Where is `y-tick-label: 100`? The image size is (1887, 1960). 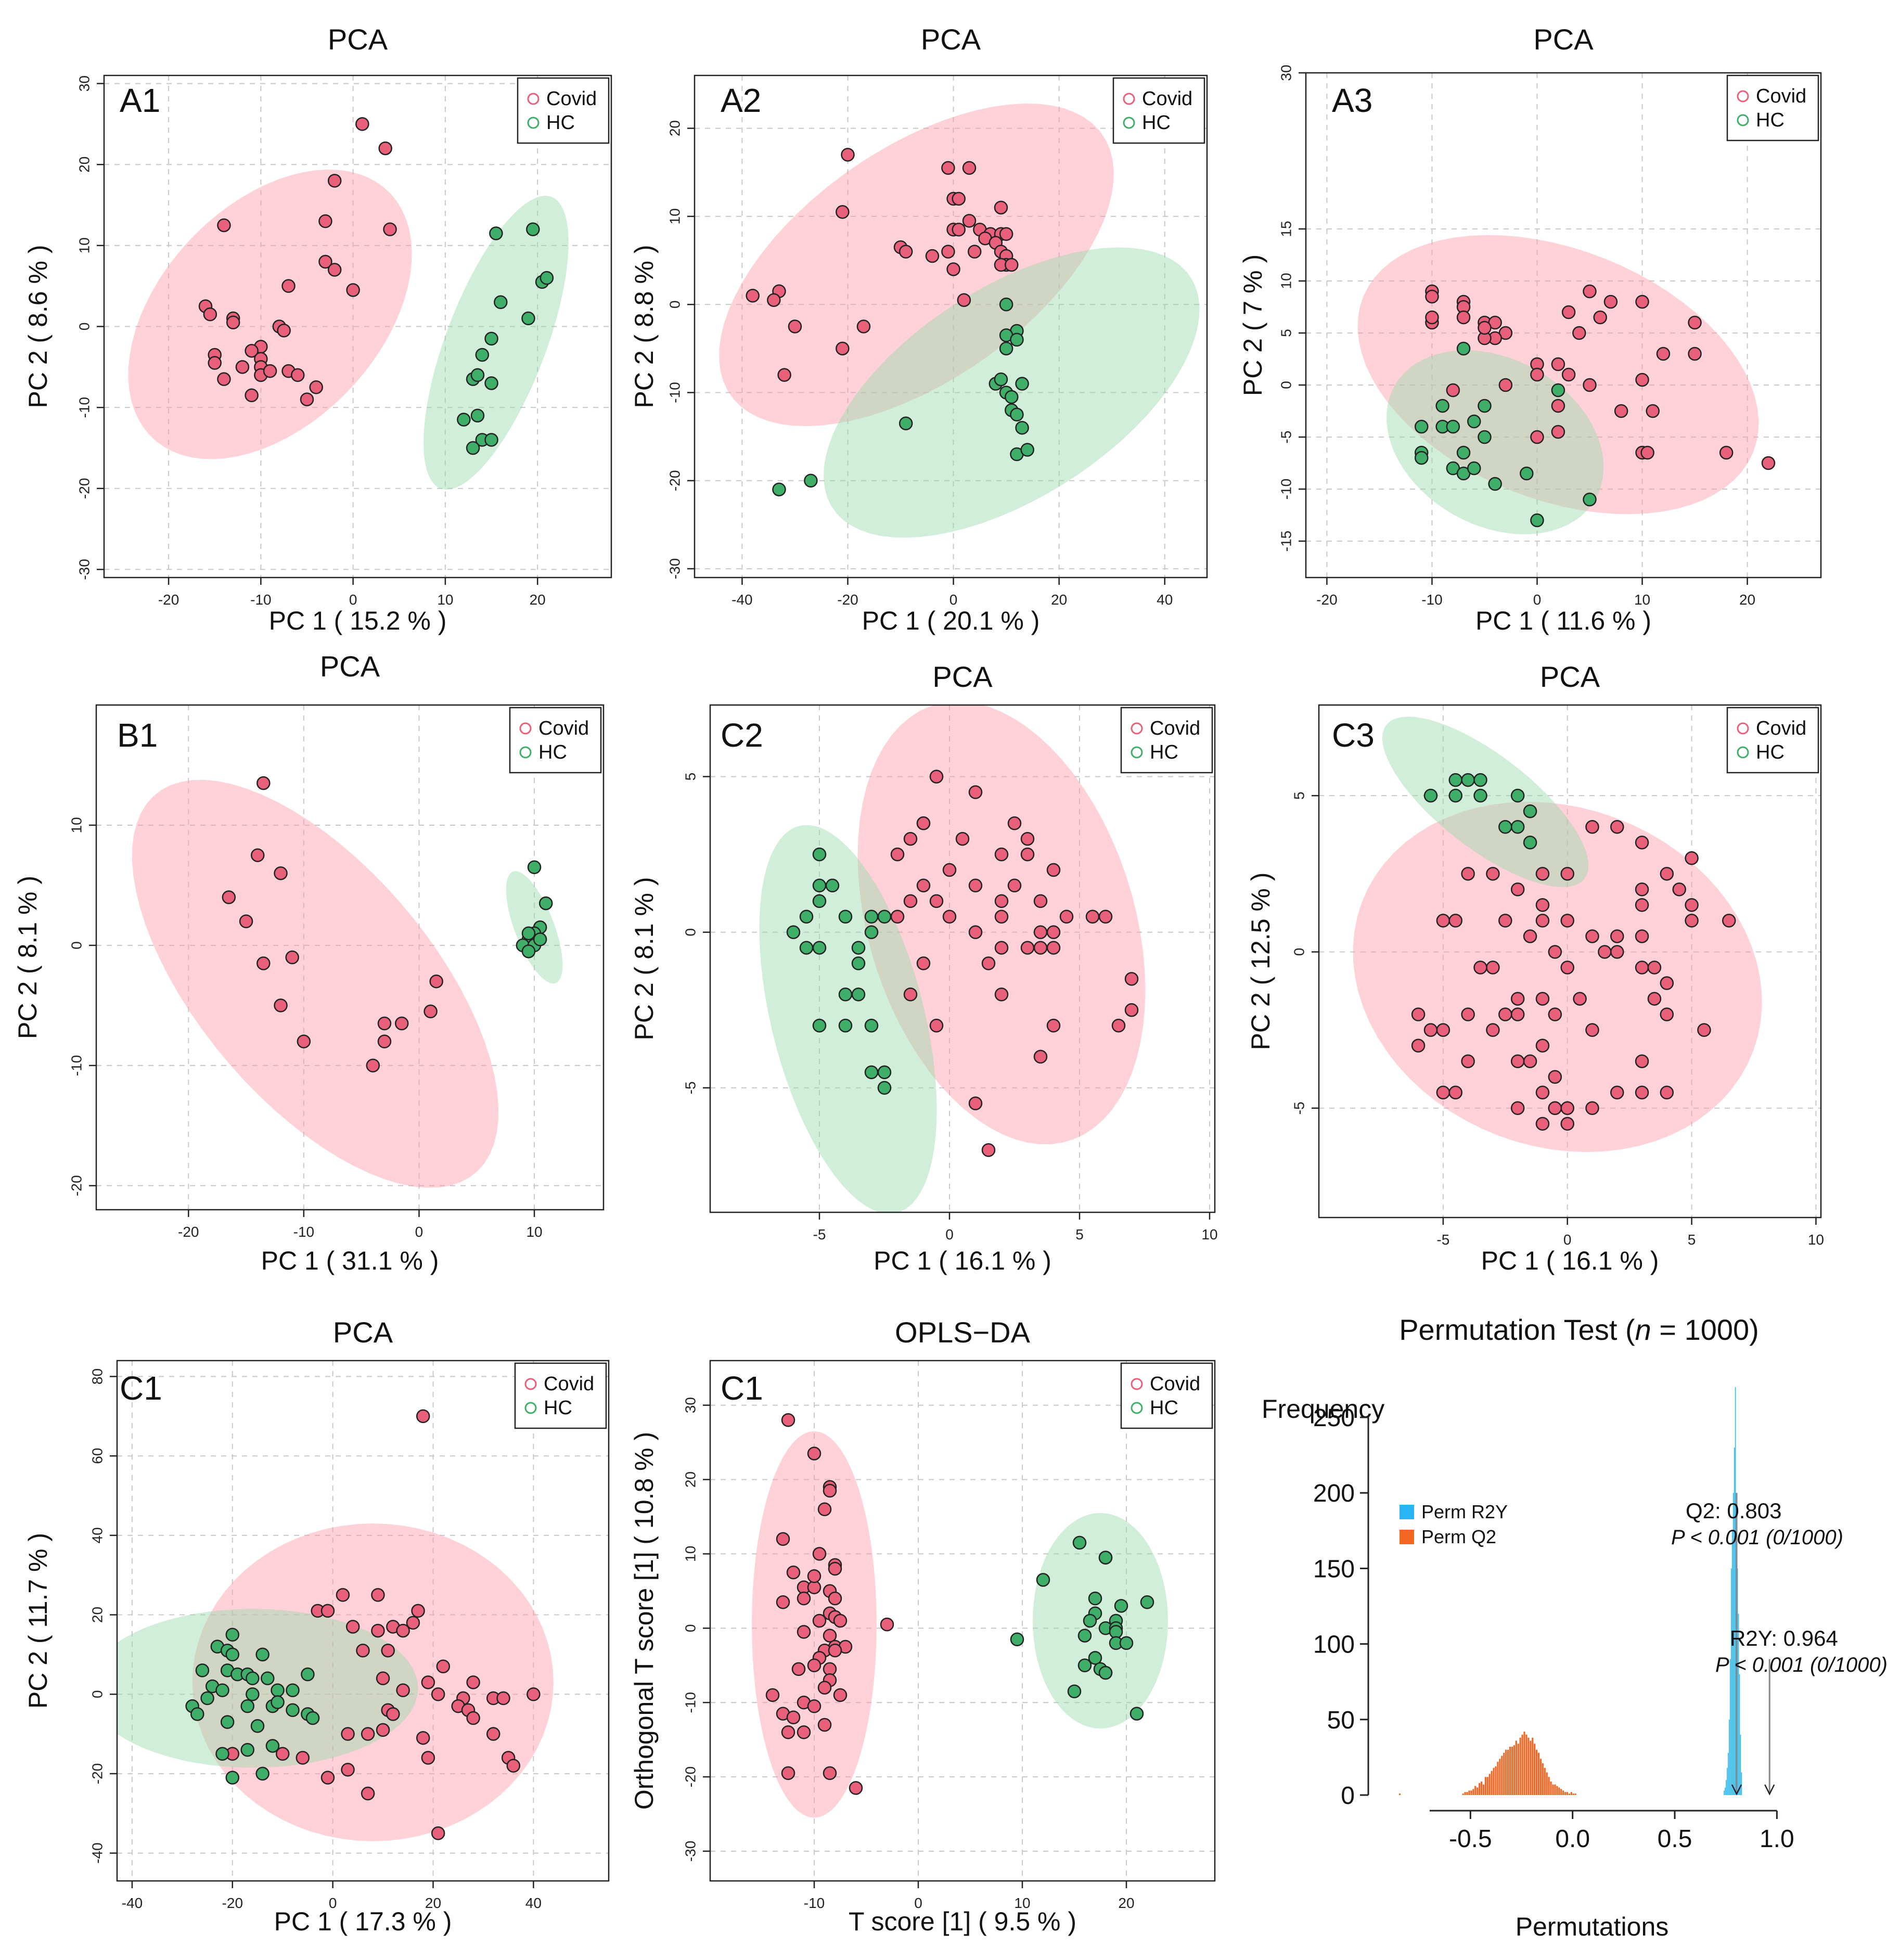 y-tick-label: 100 is located at coordinates (1334, 1645).